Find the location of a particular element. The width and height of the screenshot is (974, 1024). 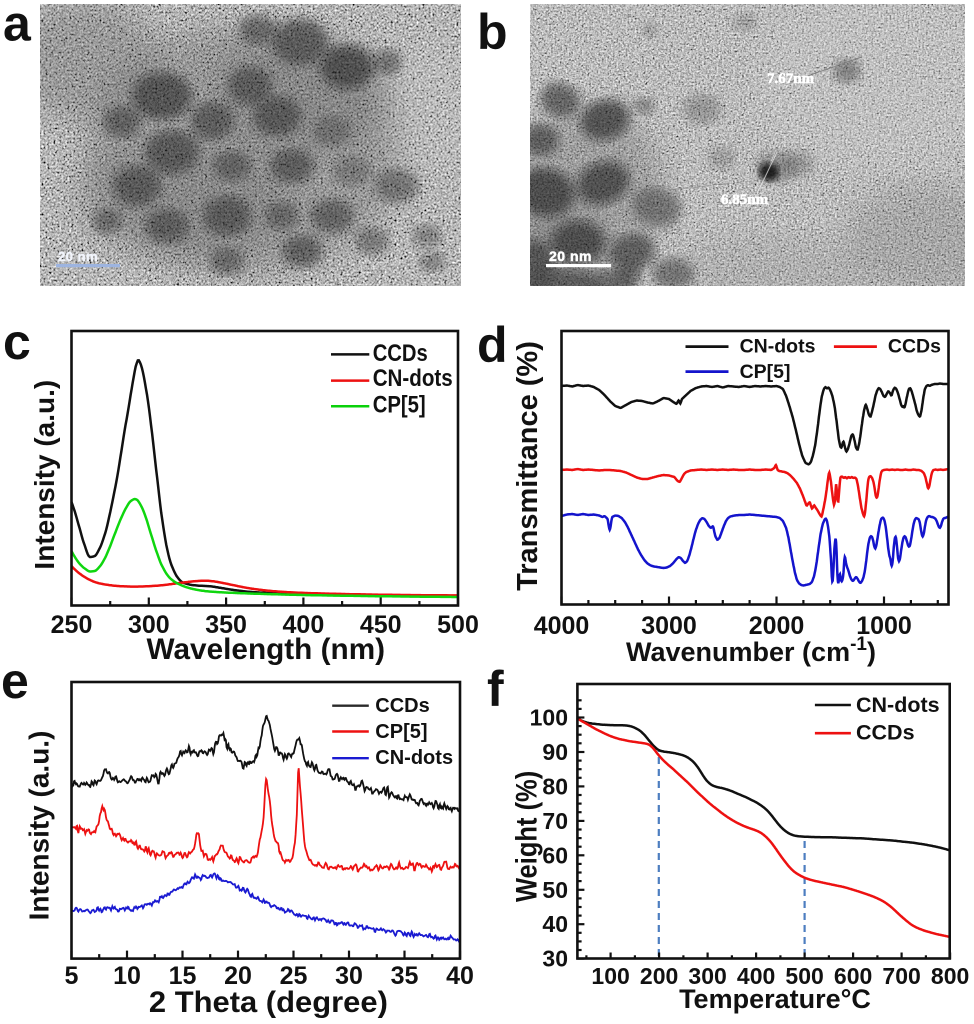

svg-text: 1000 is located at coordinates (884, 626).